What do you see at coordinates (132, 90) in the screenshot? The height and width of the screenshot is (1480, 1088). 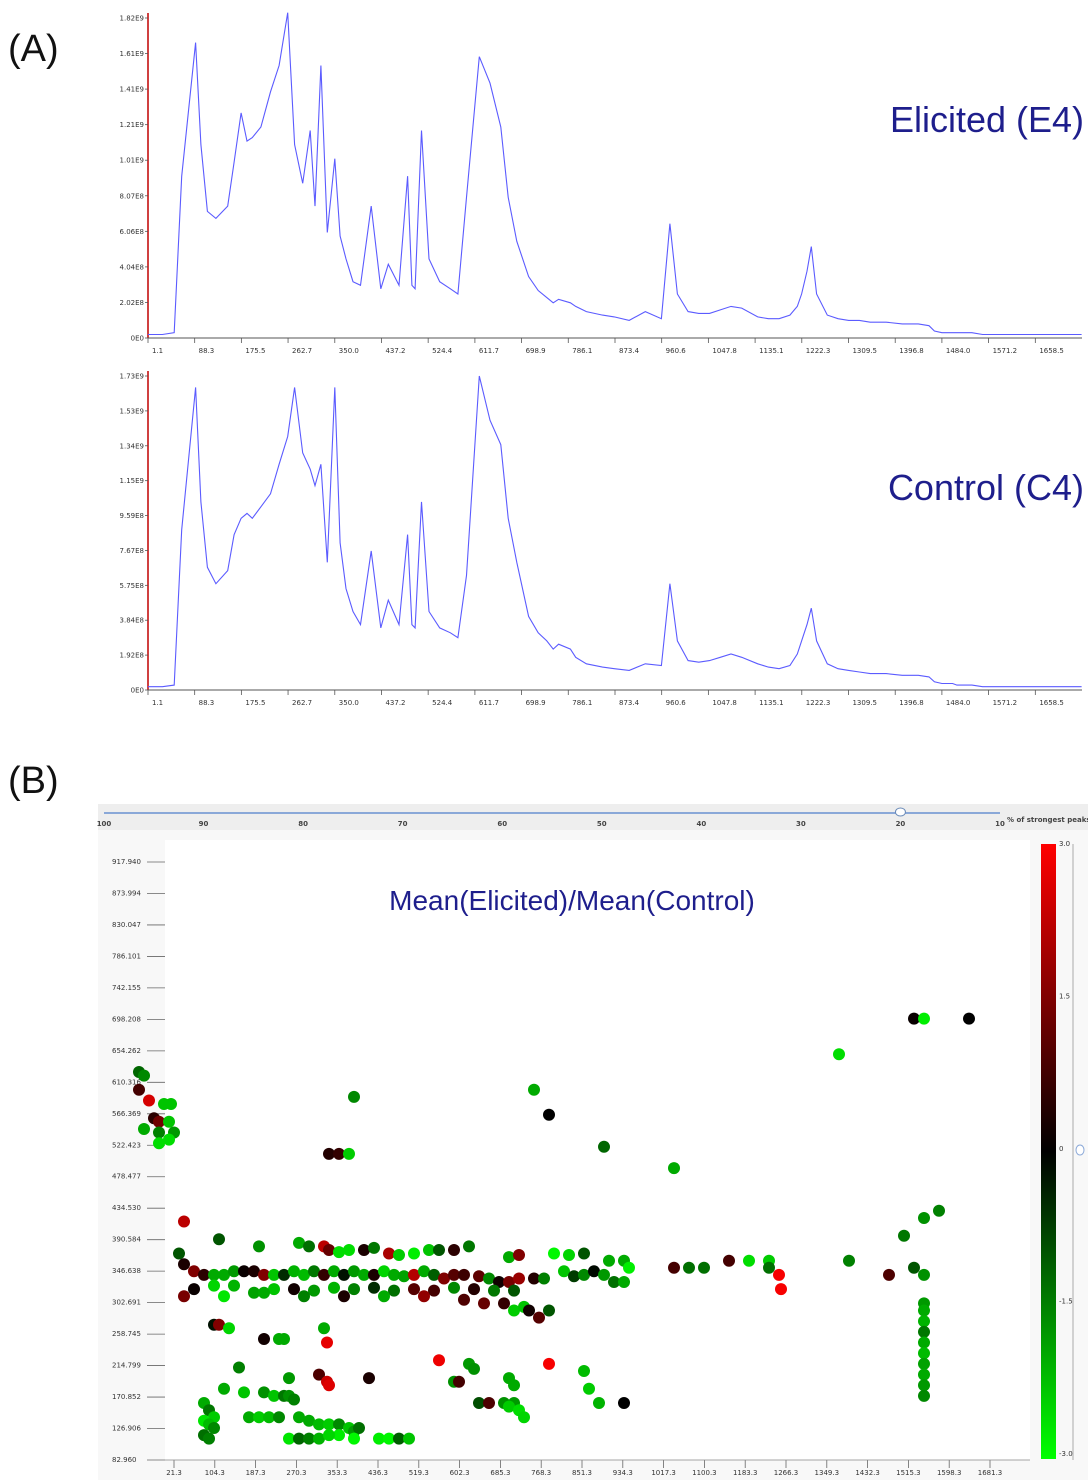 I see `y-tick-label: 1.41E9` at bounding box center [132, 90].